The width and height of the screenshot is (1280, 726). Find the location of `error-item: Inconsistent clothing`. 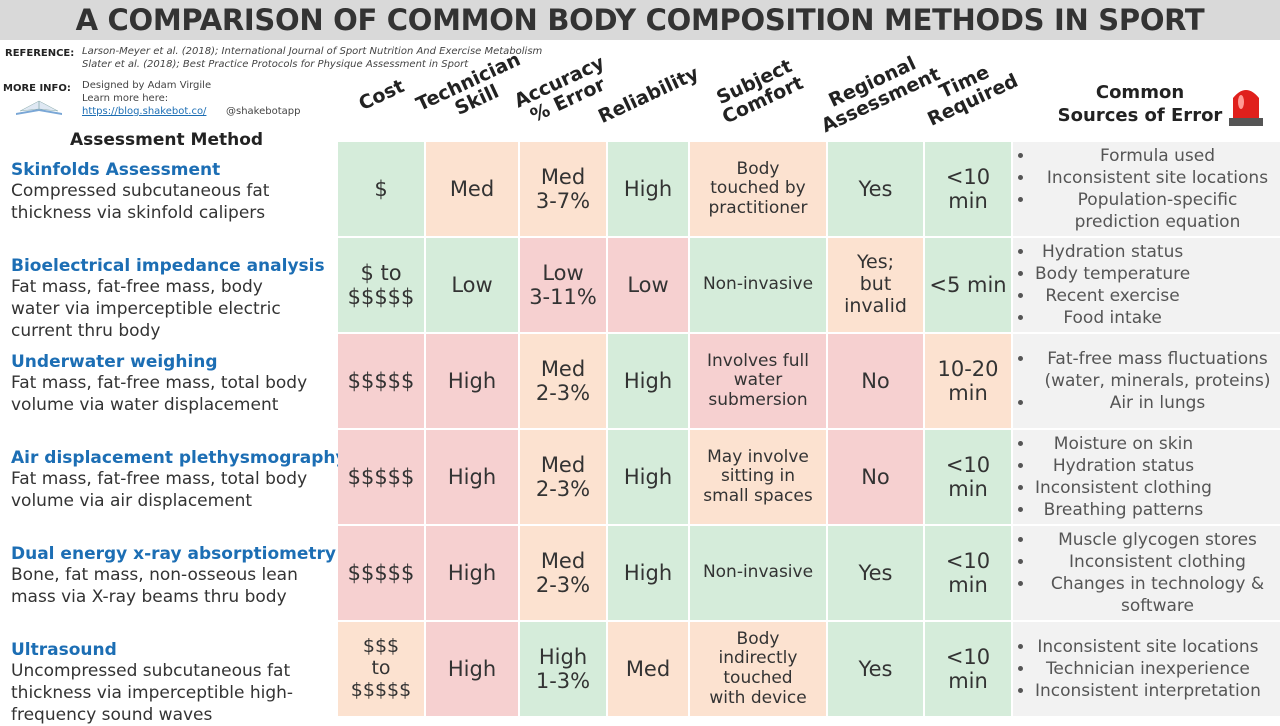

error-item: Inconsistent clothing is located at coordinates (1157, 562).